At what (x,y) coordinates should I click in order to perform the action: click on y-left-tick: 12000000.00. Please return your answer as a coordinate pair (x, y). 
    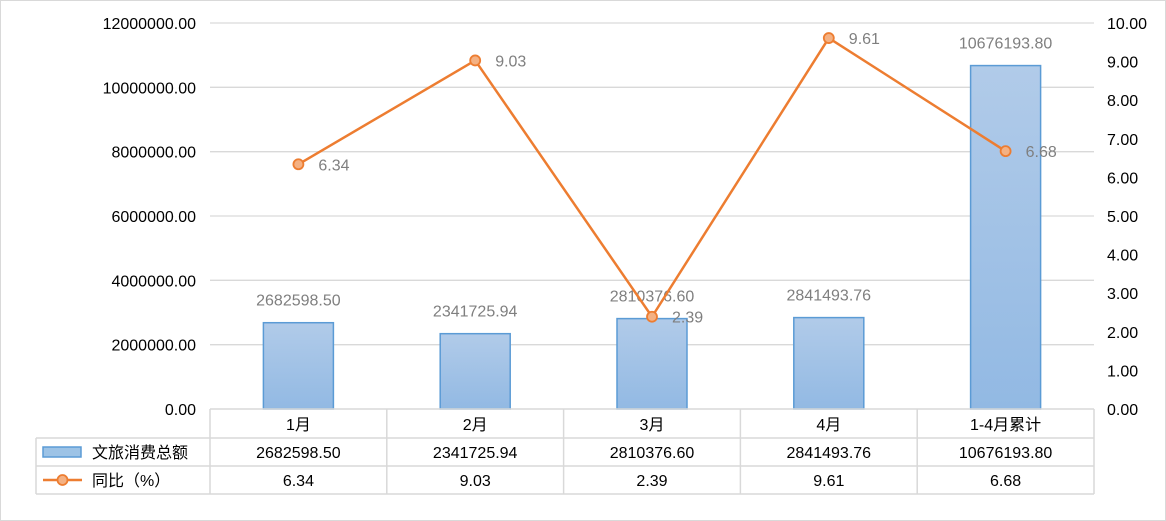
    Looking at the image, I should click on (150, 24).